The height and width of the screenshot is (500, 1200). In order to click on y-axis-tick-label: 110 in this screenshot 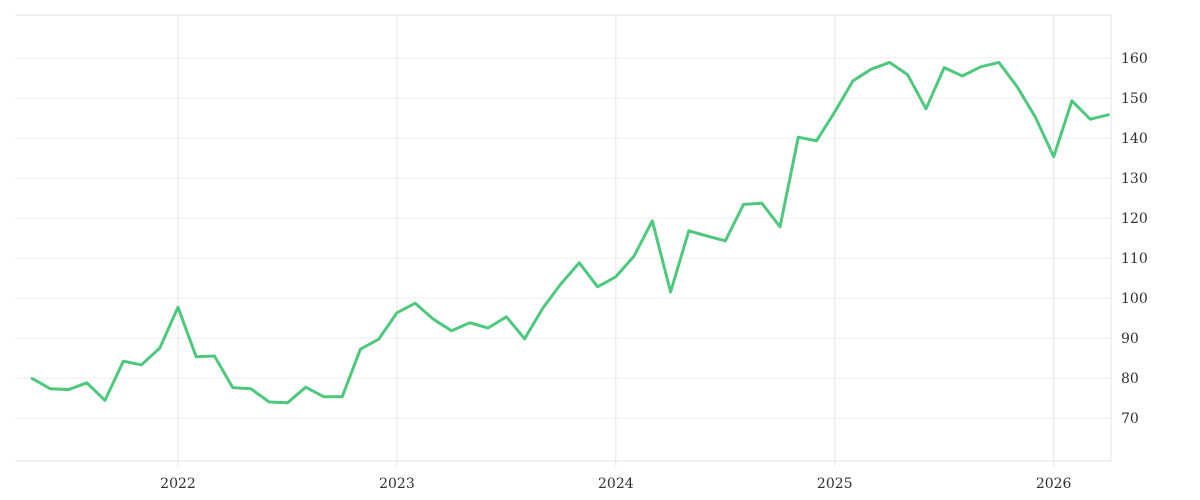, I will do `click(1134, 259)`.